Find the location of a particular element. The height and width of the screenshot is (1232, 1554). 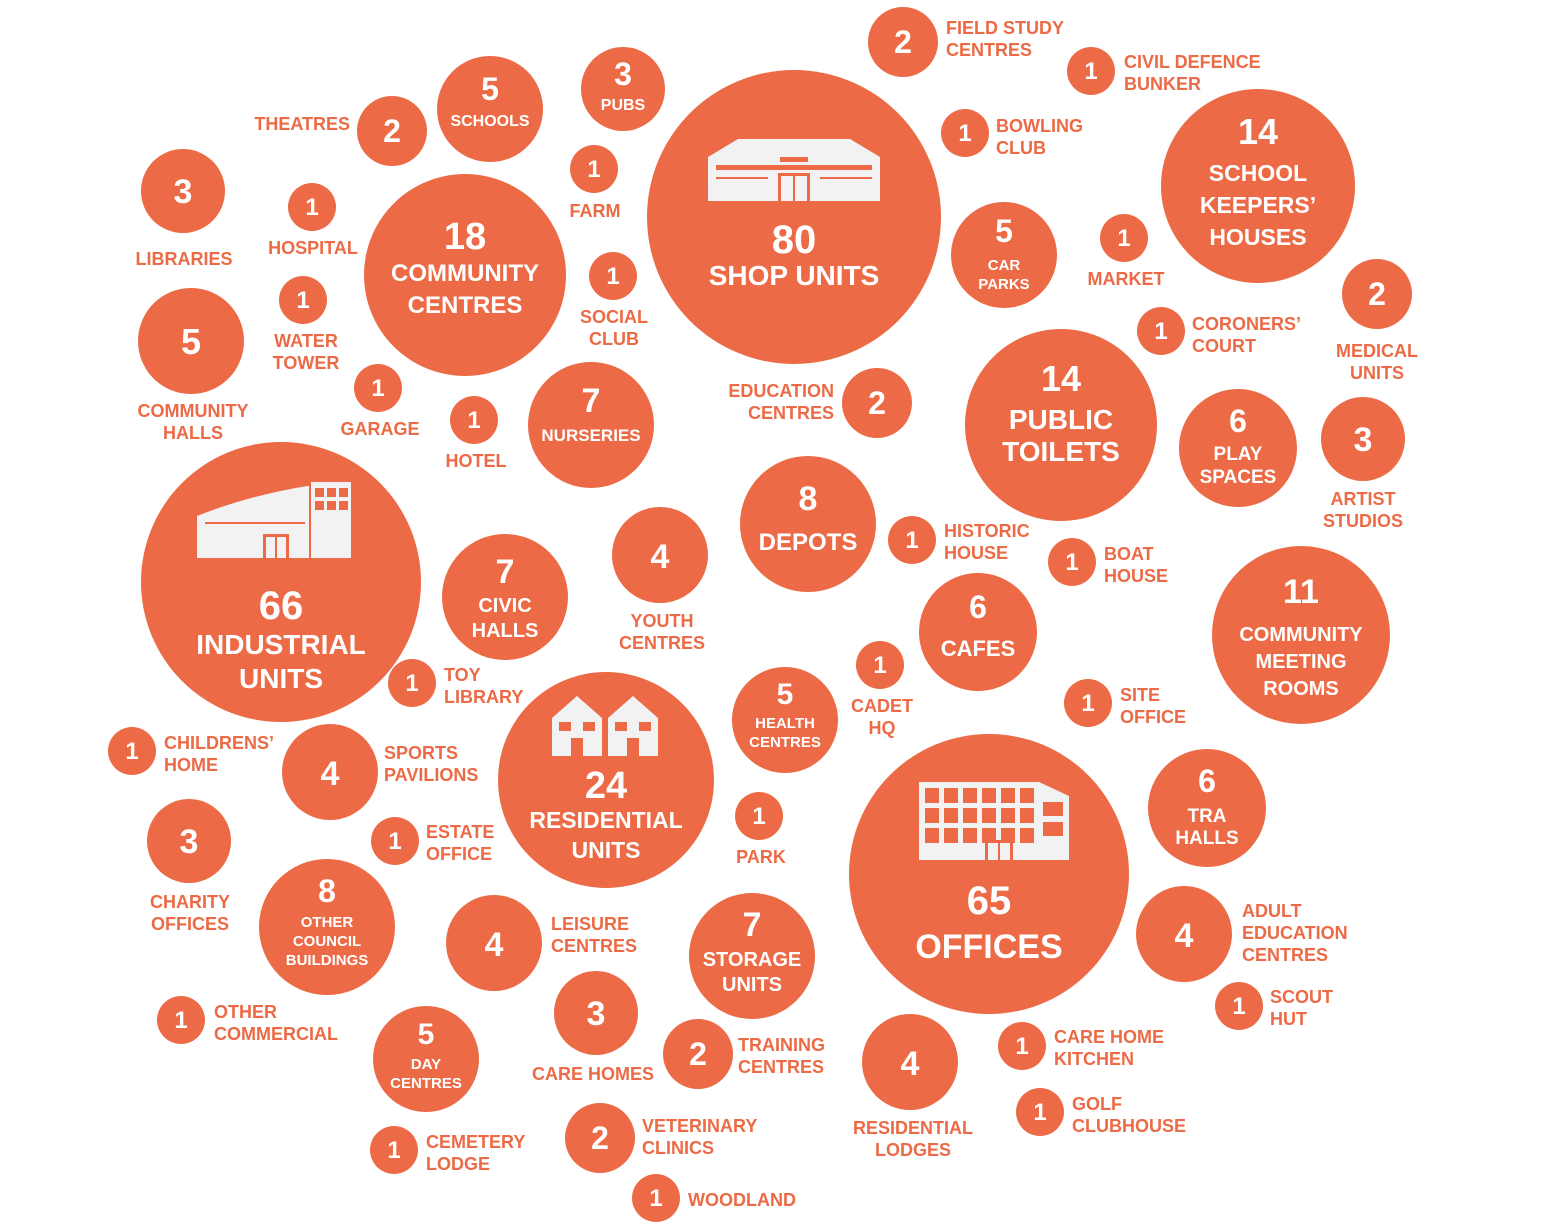

bubble-label: SHOP UNITS is located at coordinates (794, 275).